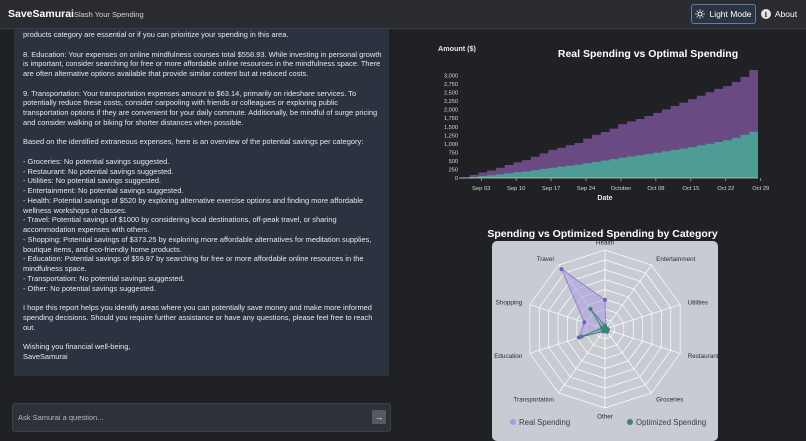 This screenshot has width=806, height=441. Describe the element at coordinates (655, 189) in the screenshot. I see `x-tick-label: Oct 08` at that location.